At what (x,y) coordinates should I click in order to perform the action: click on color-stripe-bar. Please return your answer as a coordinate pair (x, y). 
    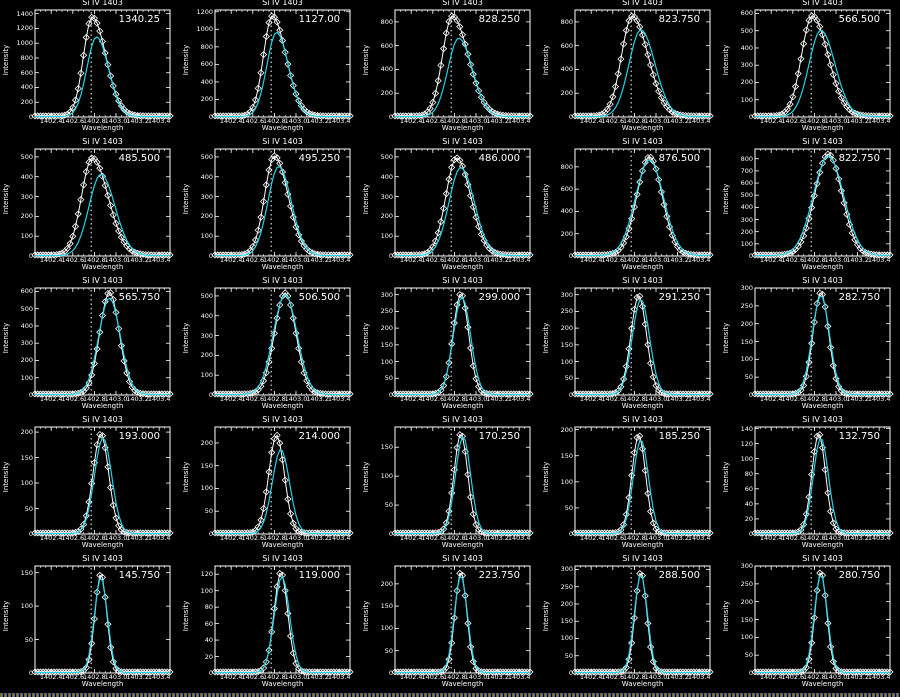
    Looking at the image, I should click on (450, 695).